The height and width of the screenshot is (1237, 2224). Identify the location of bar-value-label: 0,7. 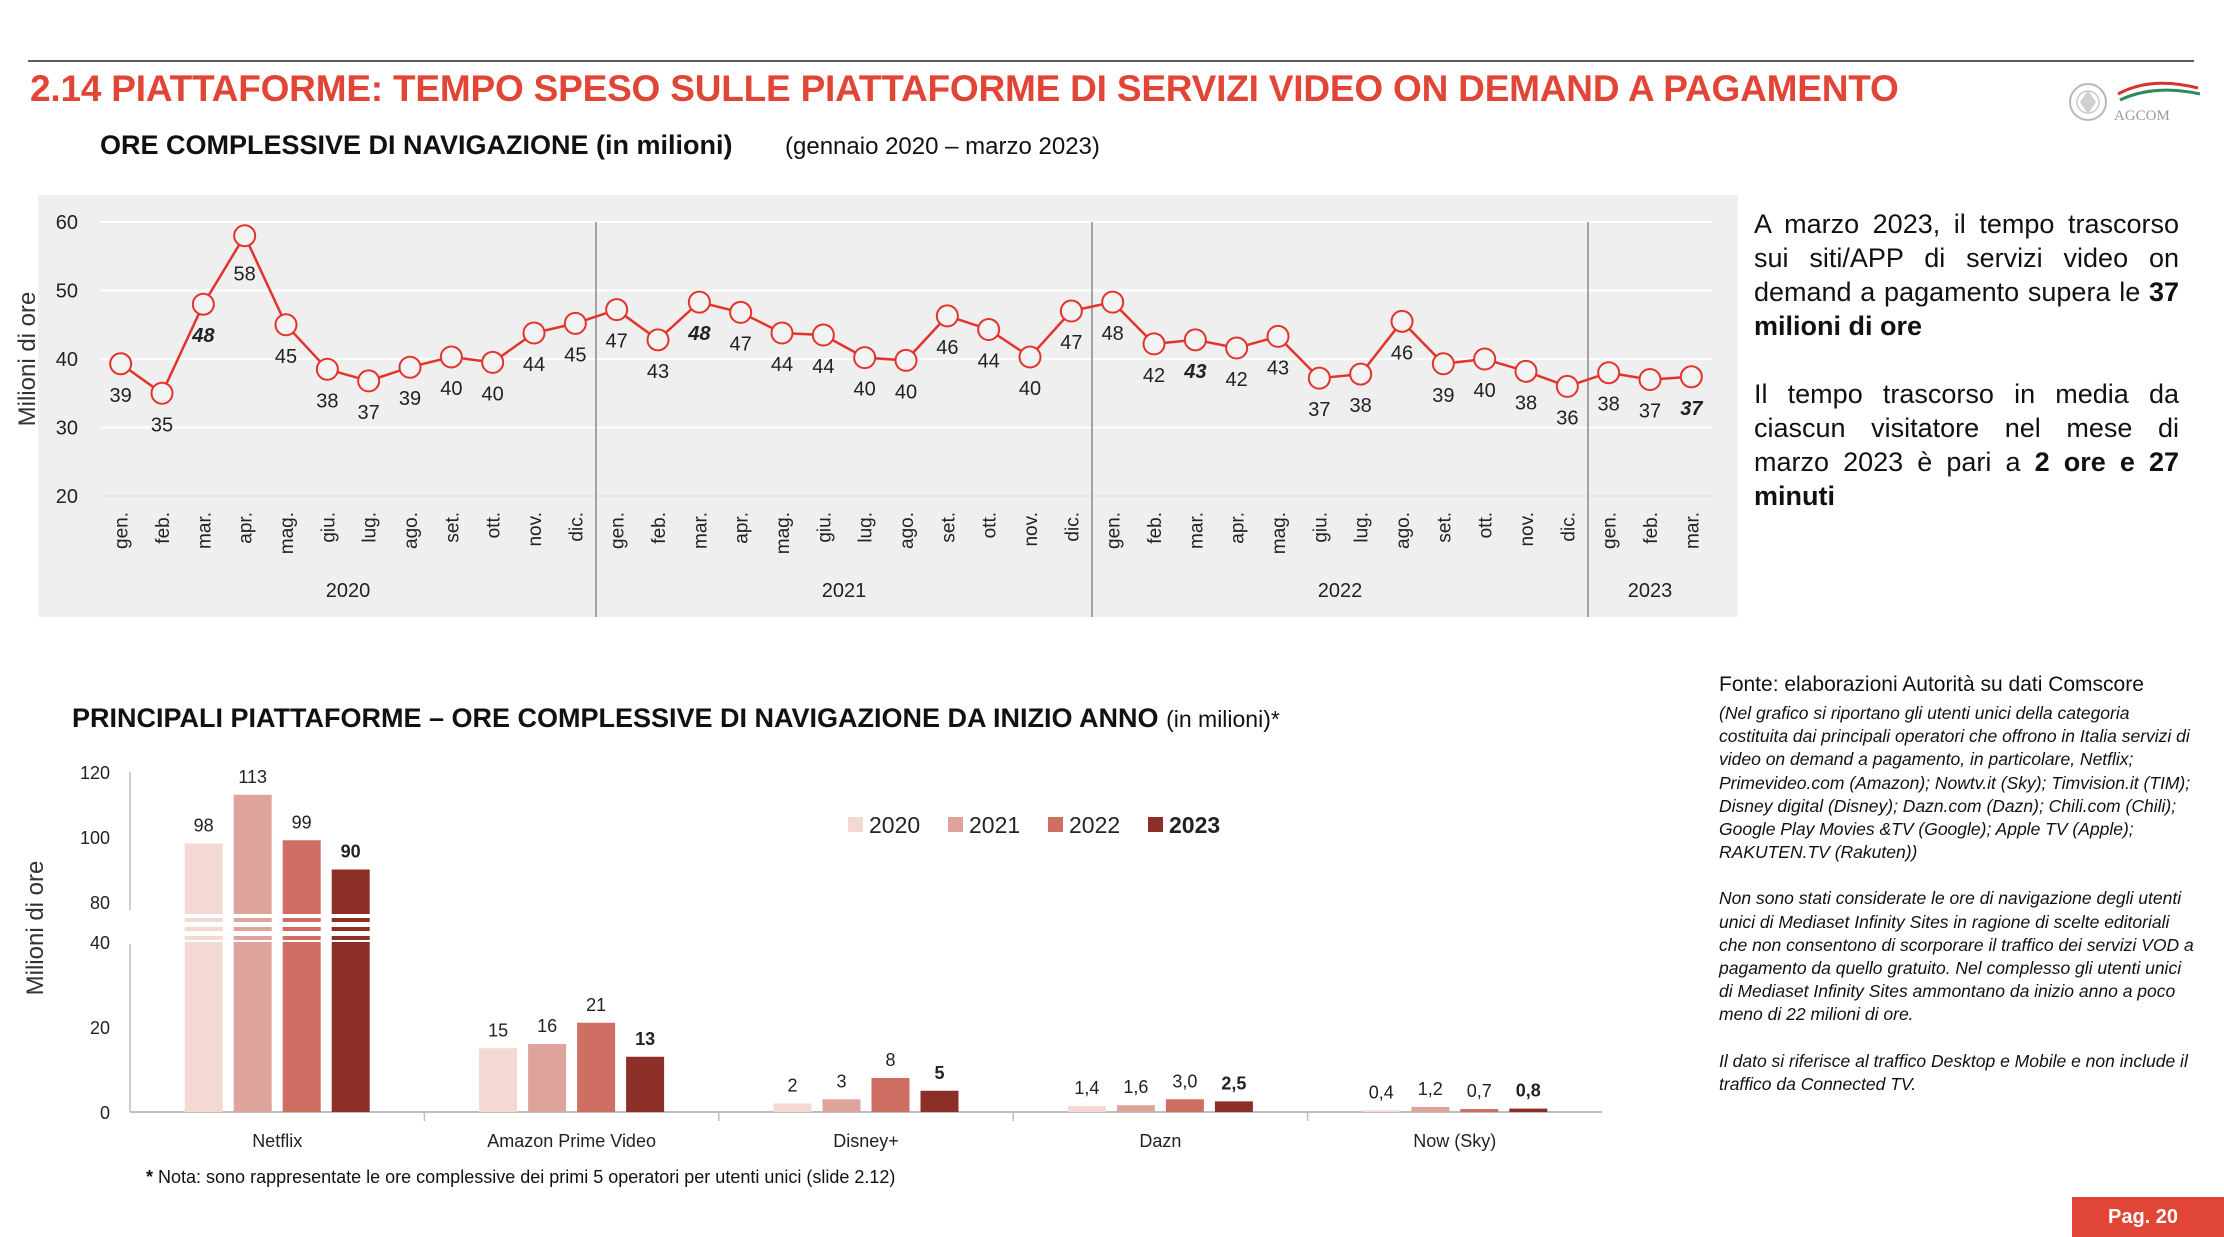
(1479, 1091).